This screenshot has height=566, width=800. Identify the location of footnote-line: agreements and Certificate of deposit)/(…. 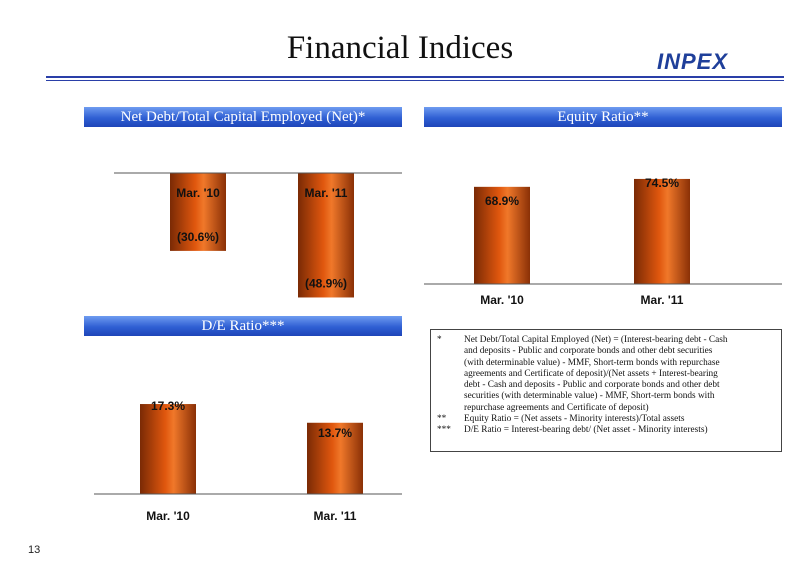
(591, 373).